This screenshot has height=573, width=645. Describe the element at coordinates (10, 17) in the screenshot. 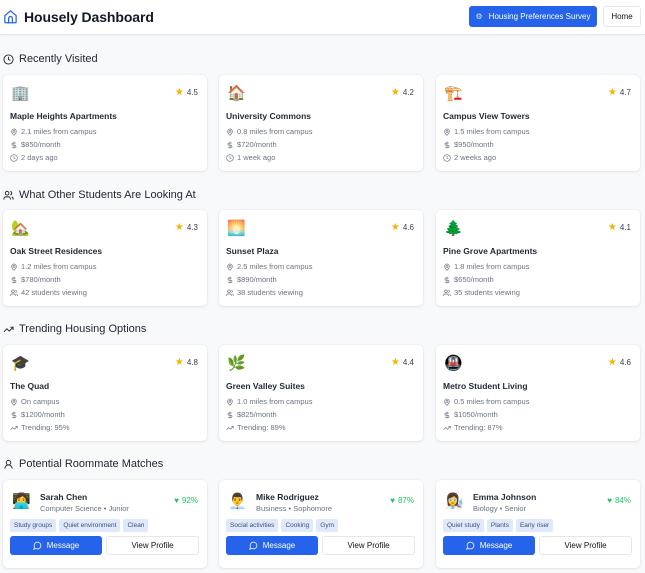

I see `home-icon` at that location.